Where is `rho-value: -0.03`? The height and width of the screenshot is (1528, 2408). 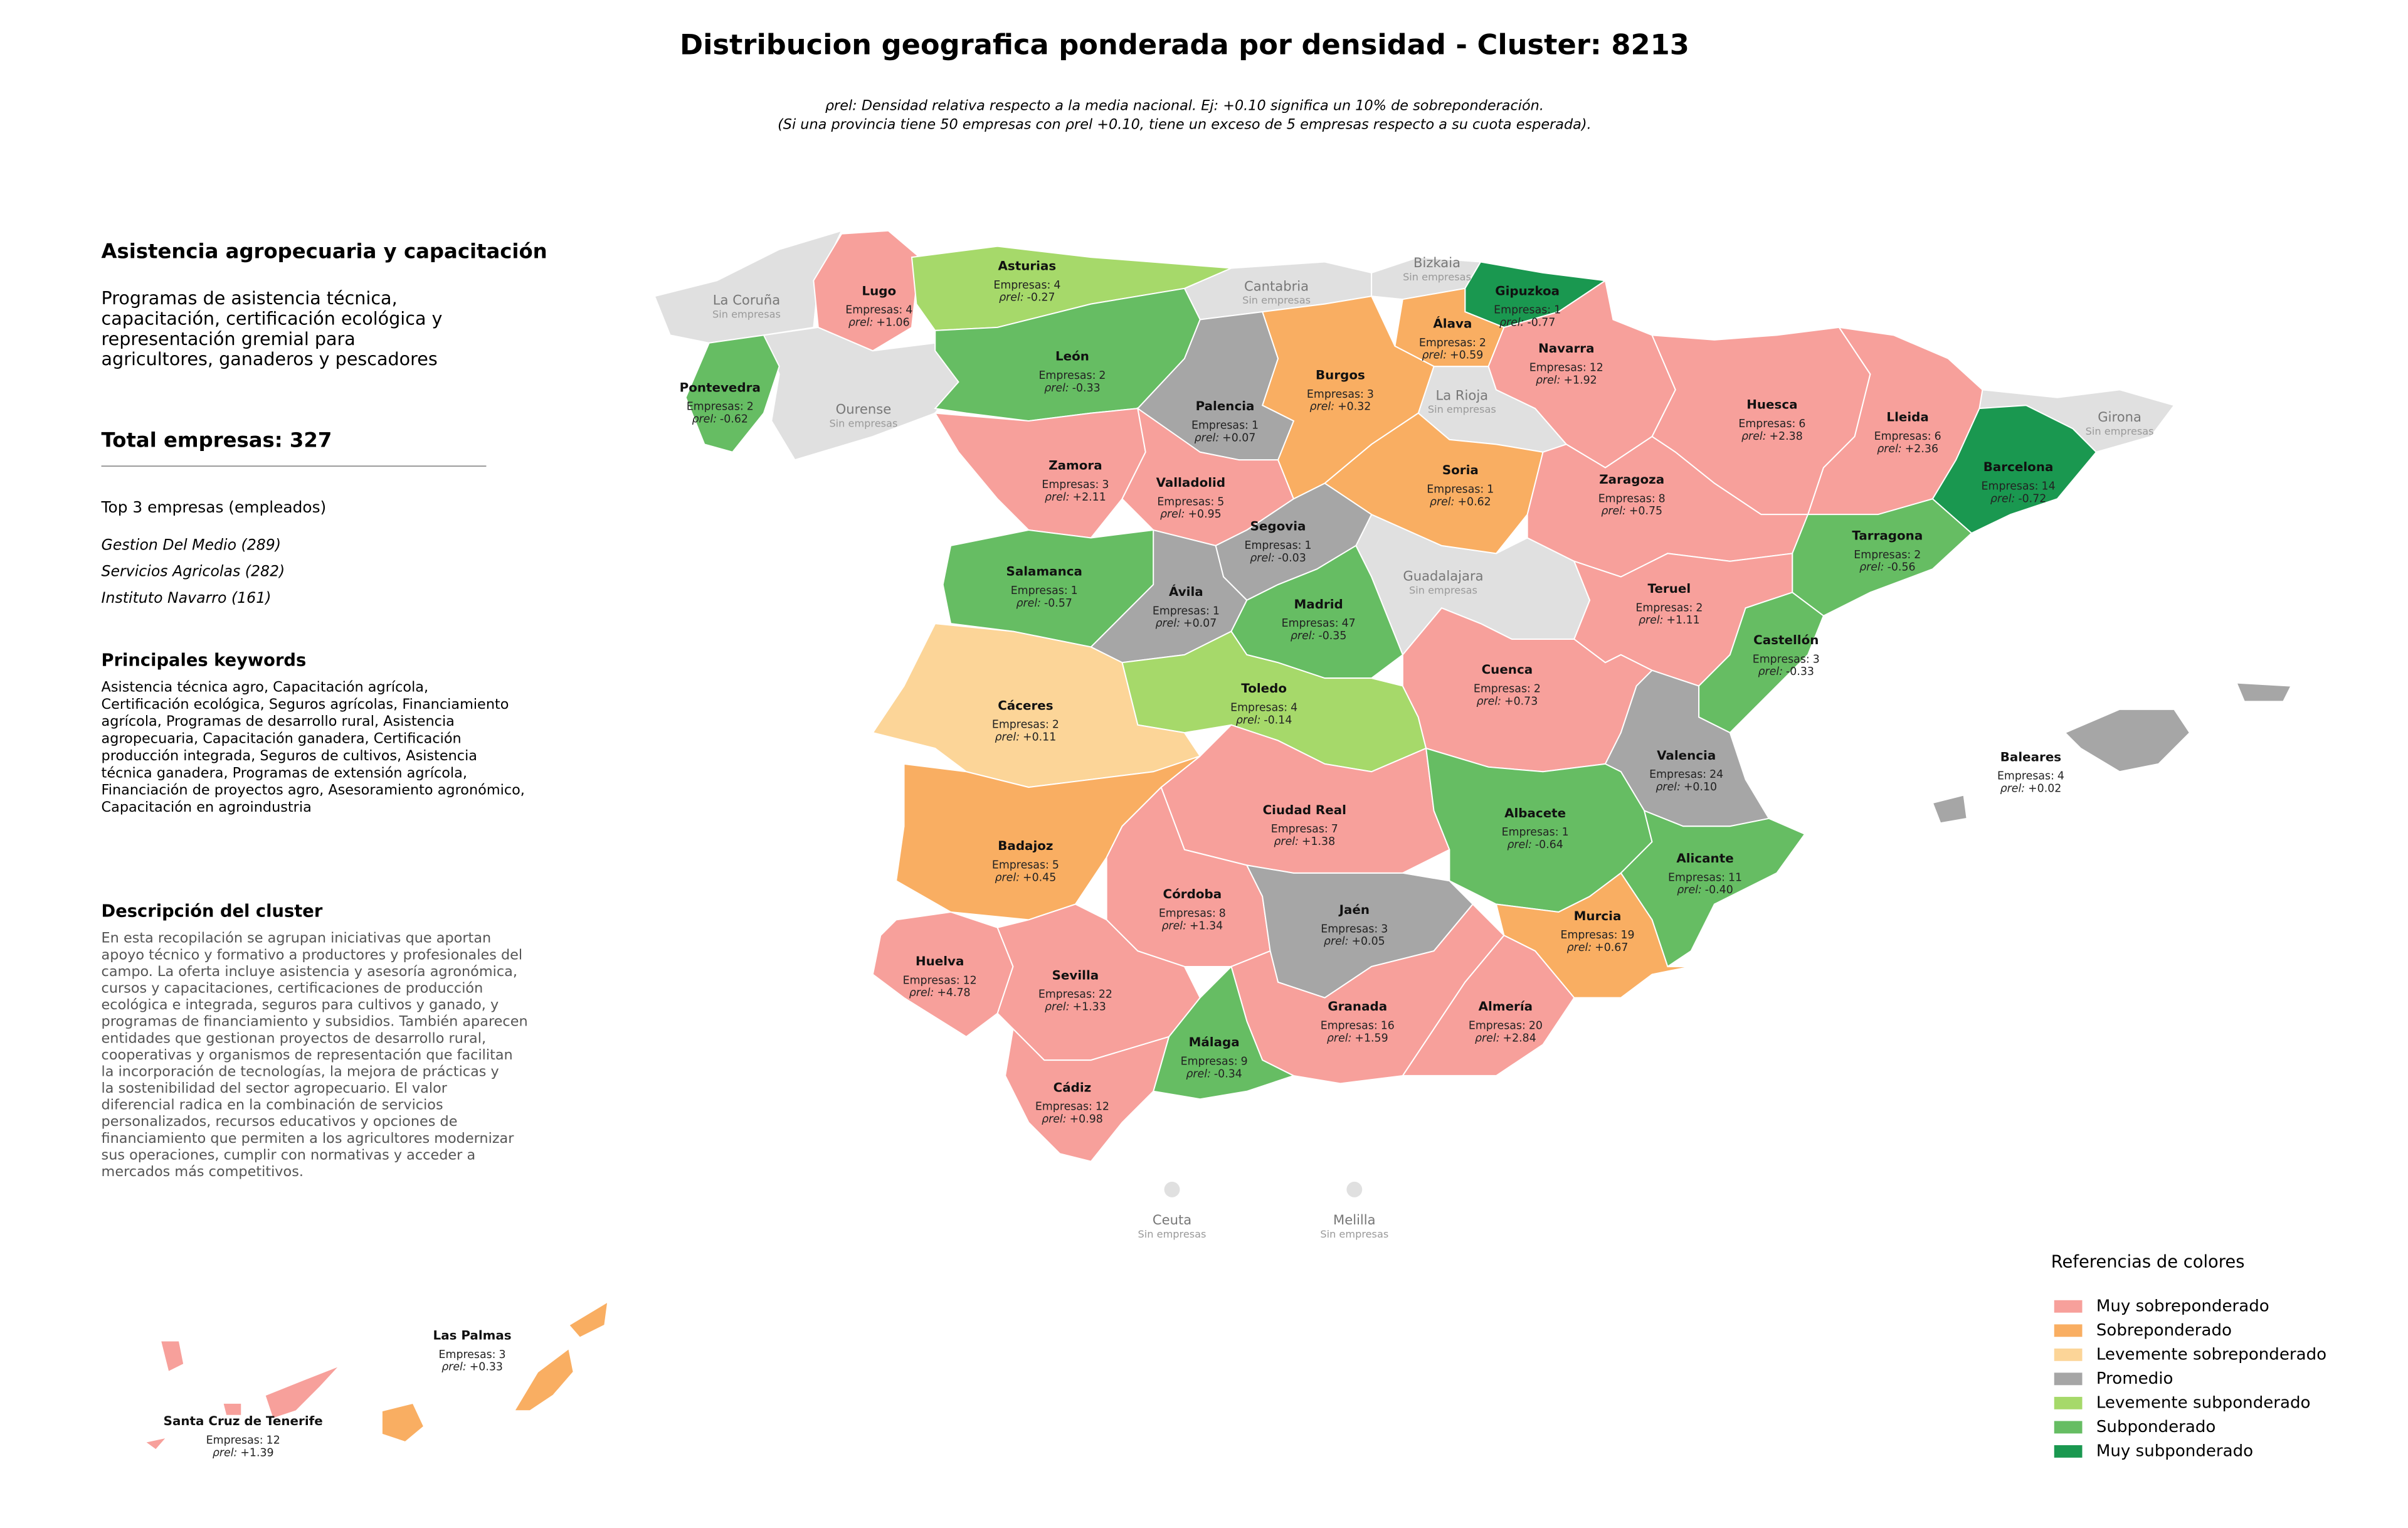 rho-value: -0.03 is located at coordinates (1292, 558).